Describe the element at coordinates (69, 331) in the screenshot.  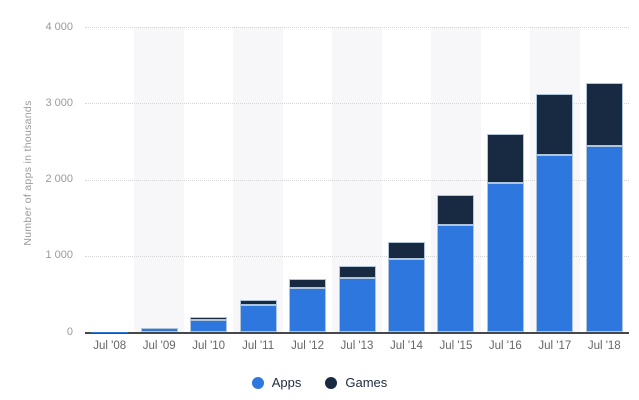
I see `y-tick-label-0: 0` at that location.